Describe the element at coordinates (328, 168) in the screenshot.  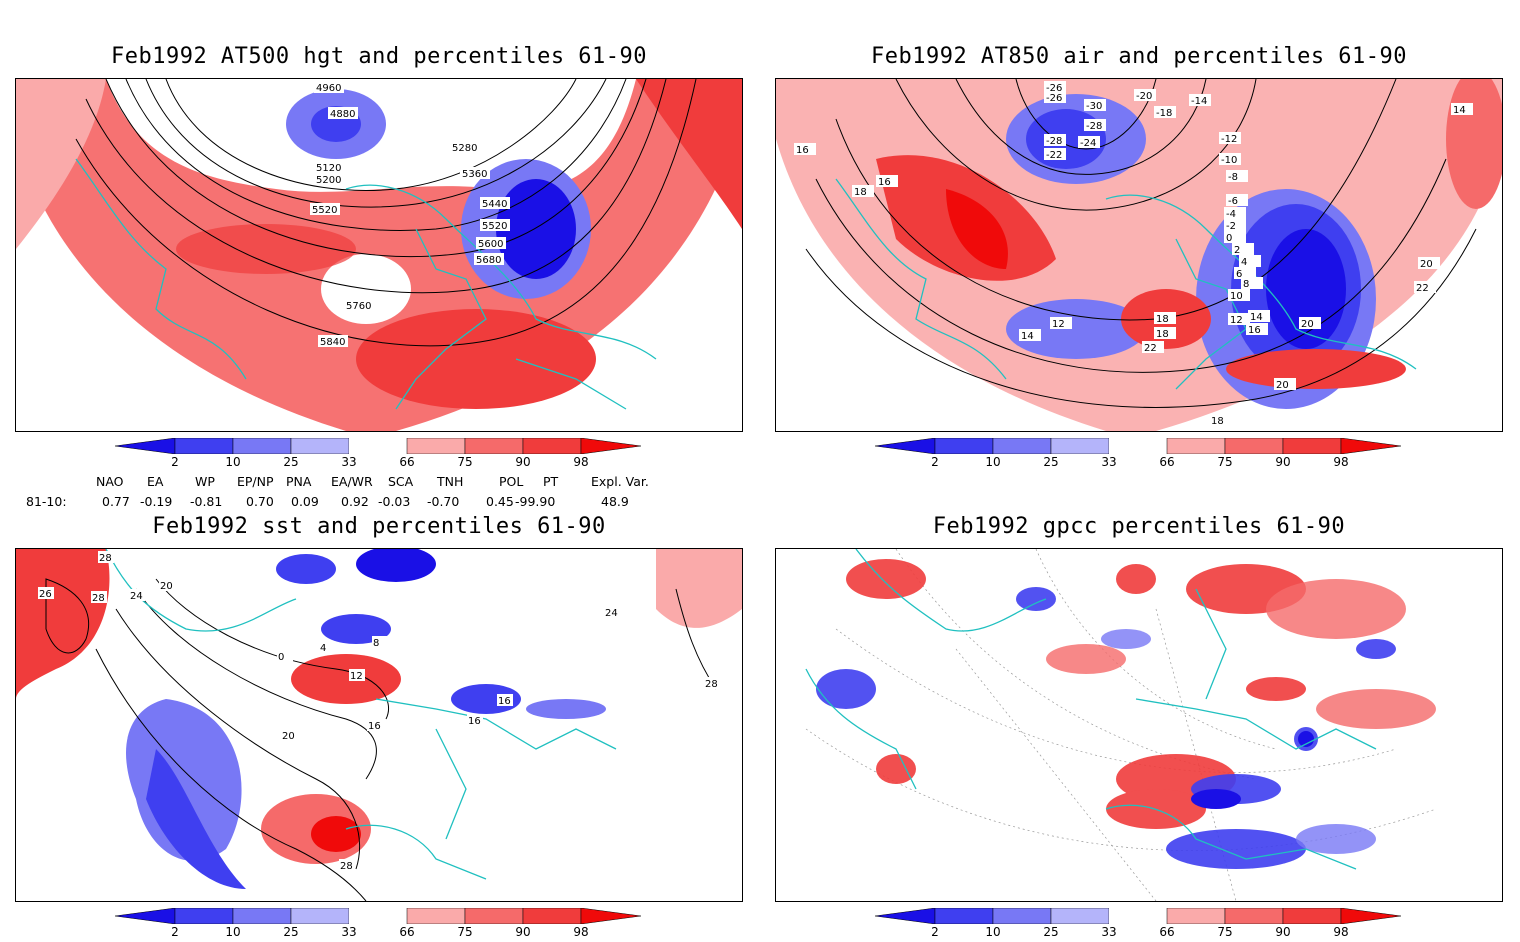
I see `contour-label: 5120` at that location.